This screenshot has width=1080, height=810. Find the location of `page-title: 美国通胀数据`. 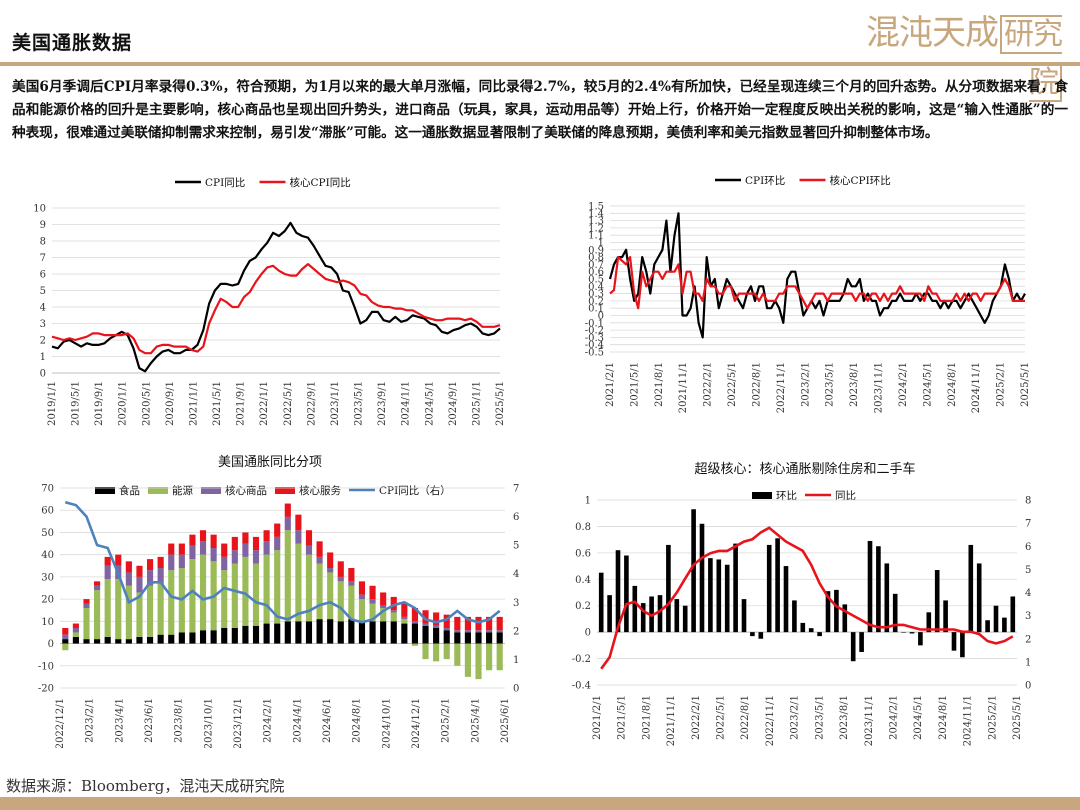

page-title: 美国通胀数据 is located at coordinates (72, 43).